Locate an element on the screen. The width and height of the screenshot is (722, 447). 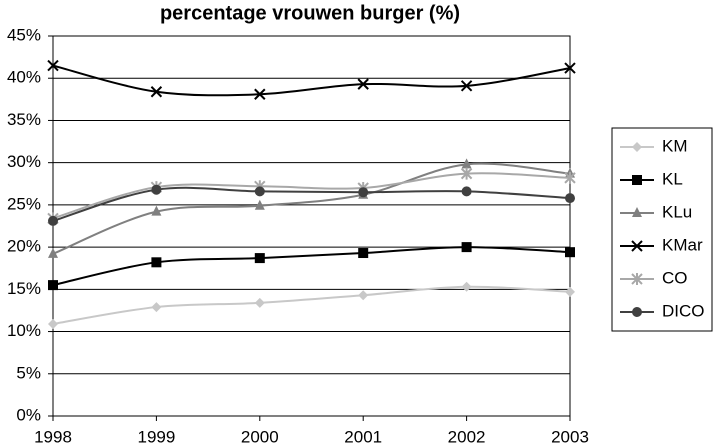
x-tick-label: 2000 is located at coordinates (260, 436).